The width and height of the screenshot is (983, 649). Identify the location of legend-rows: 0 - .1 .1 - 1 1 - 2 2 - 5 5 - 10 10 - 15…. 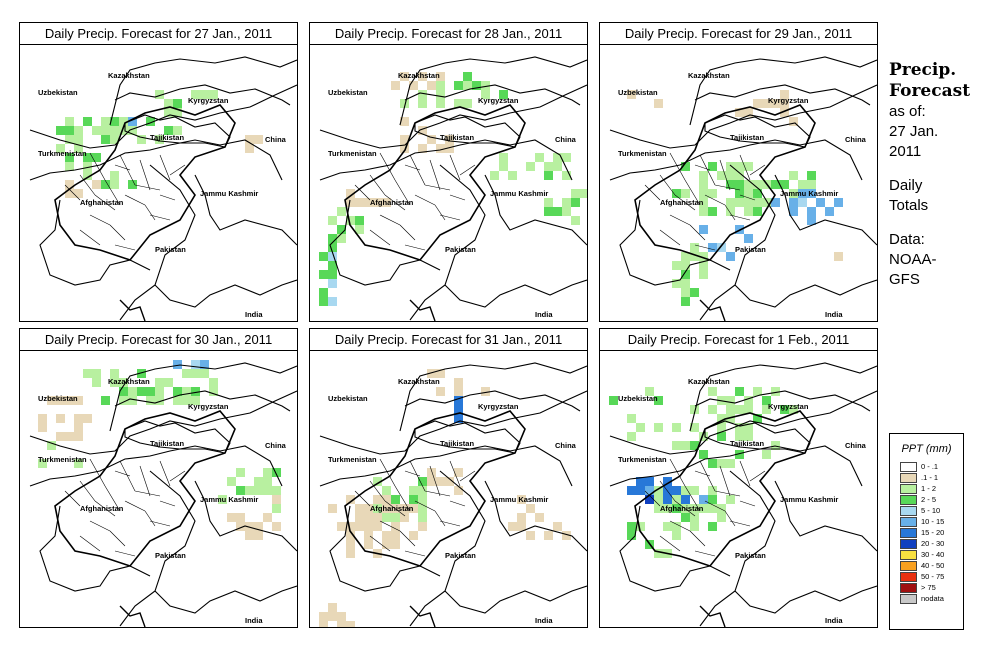
(931, 532).